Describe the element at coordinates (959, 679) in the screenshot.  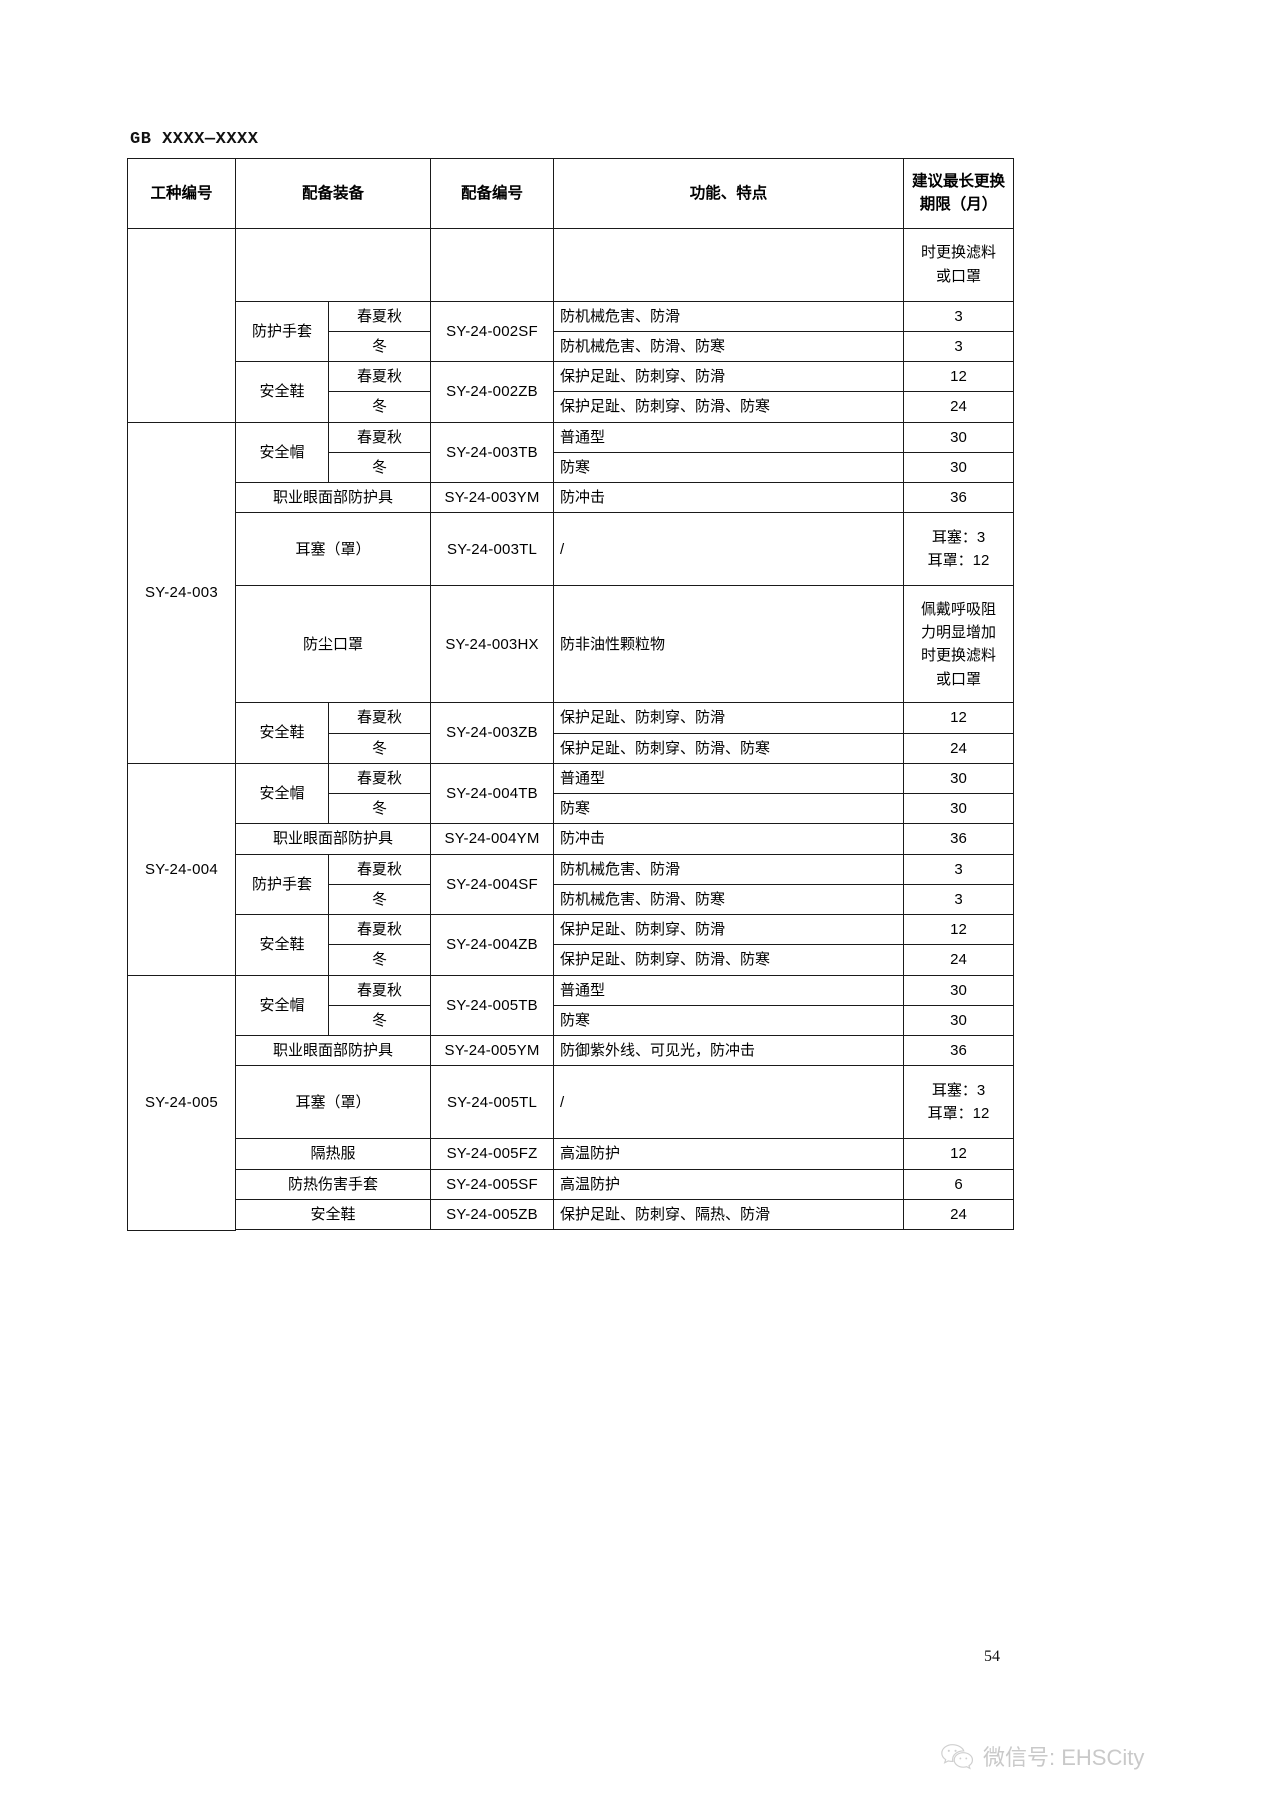
I see `period-line-4: 或口罩` at that location.